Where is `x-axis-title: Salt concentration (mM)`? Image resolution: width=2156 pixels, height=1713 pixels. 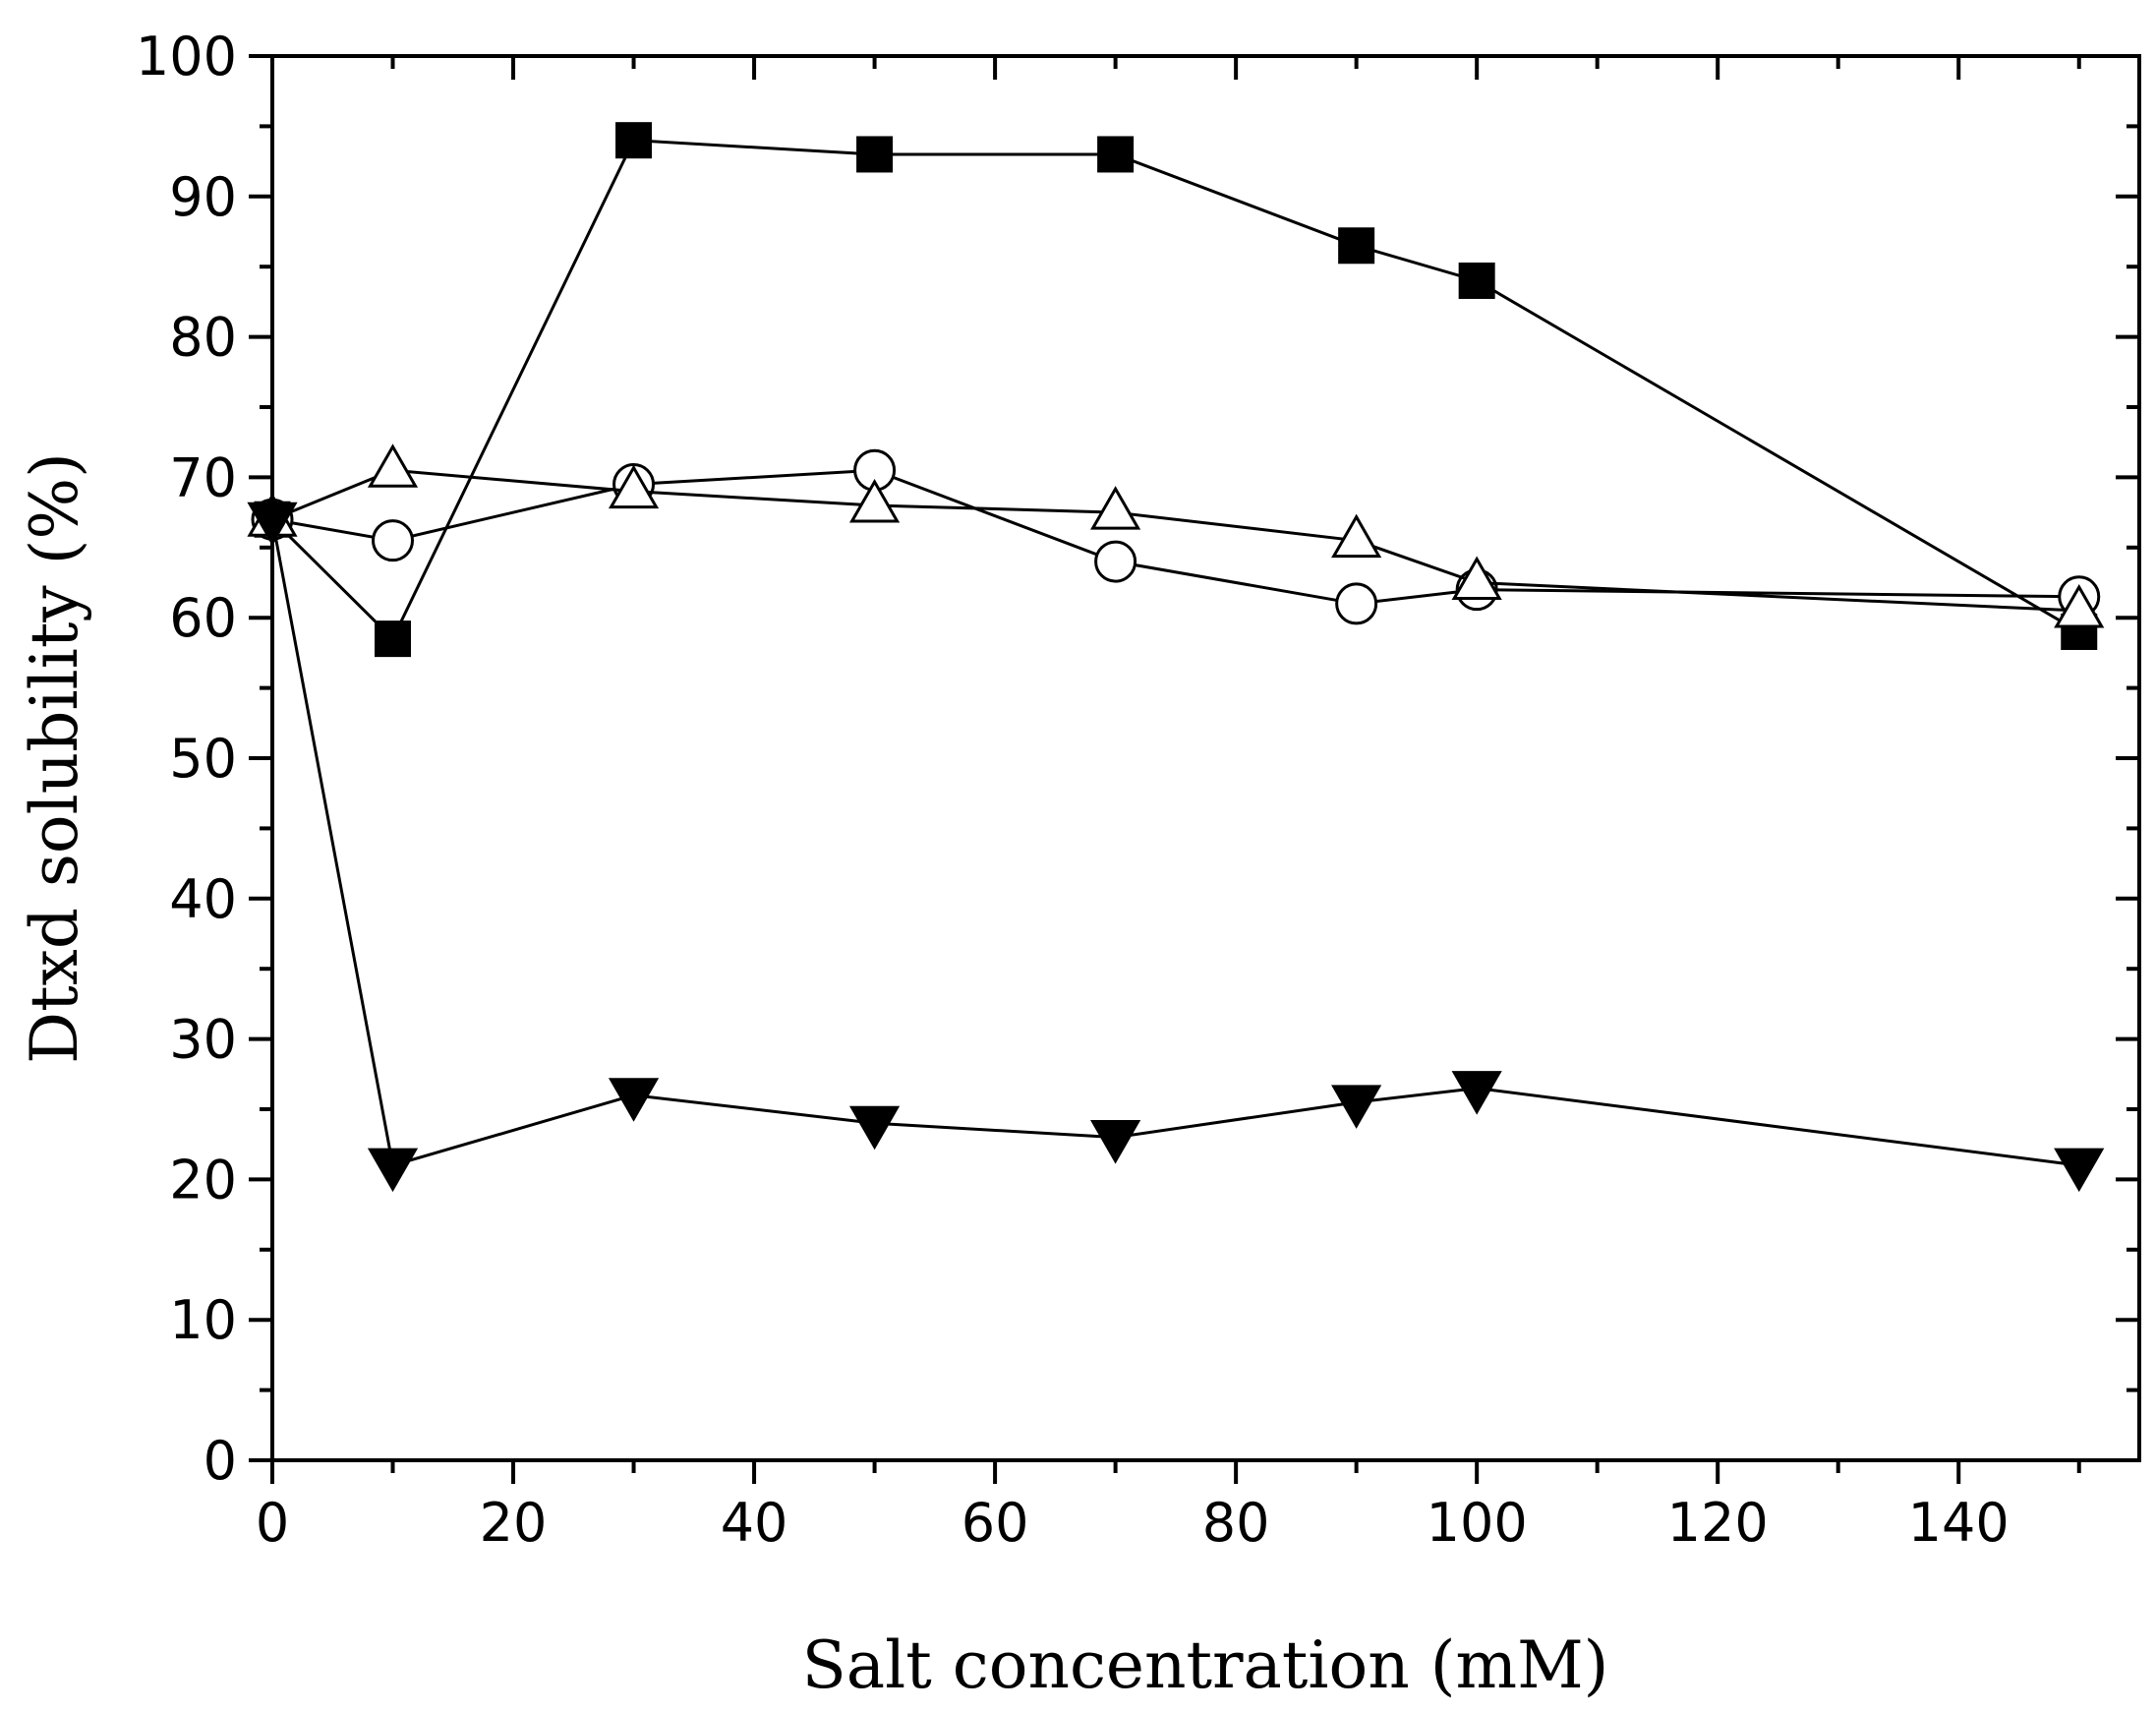 x-axis-title: Salt concentration (mM) is located at coordinates (1205, 1665).